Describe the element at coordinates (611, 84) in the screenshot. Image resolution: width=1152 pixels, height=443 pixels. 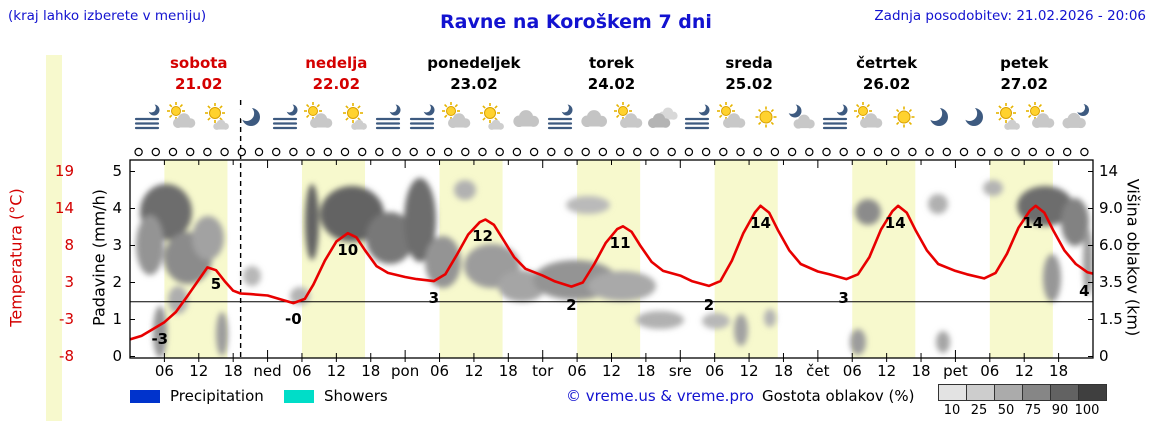
I see `day-date: 24.02` at that location.